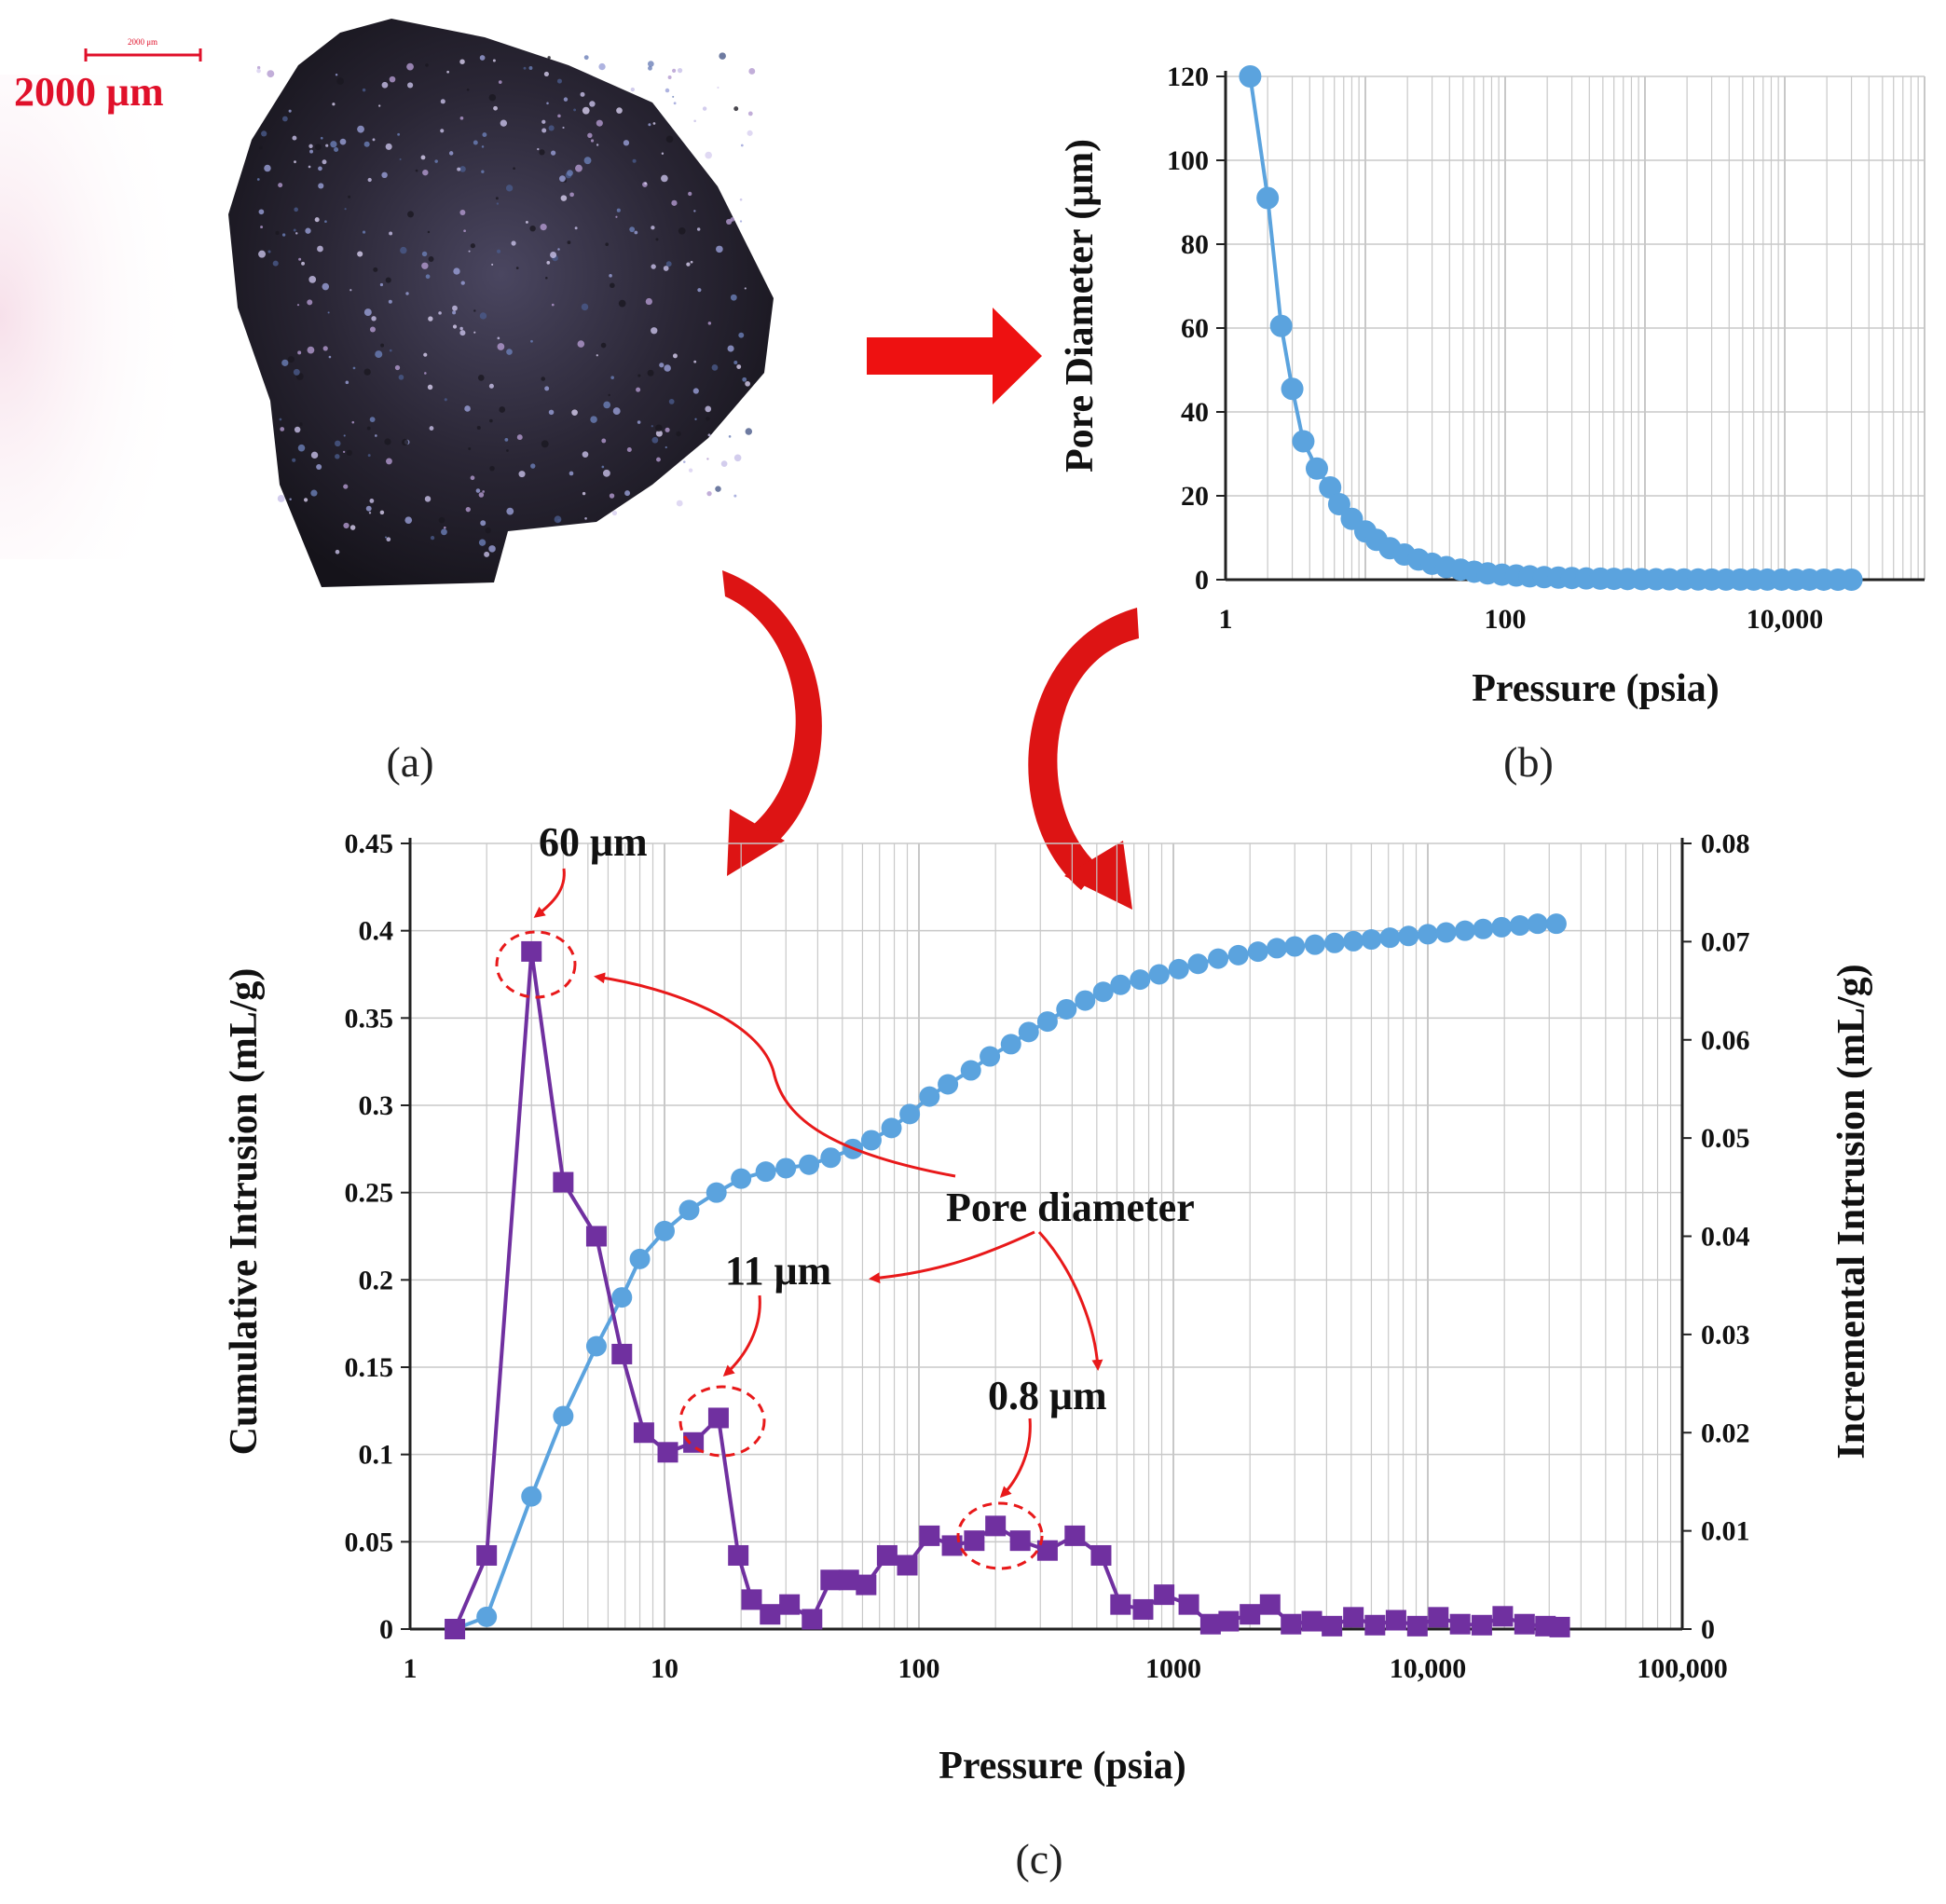  What do you see at coordinates (549, 893) in the screenshot?
I see `arrow-to-60um` at bounding box center [549, 893].